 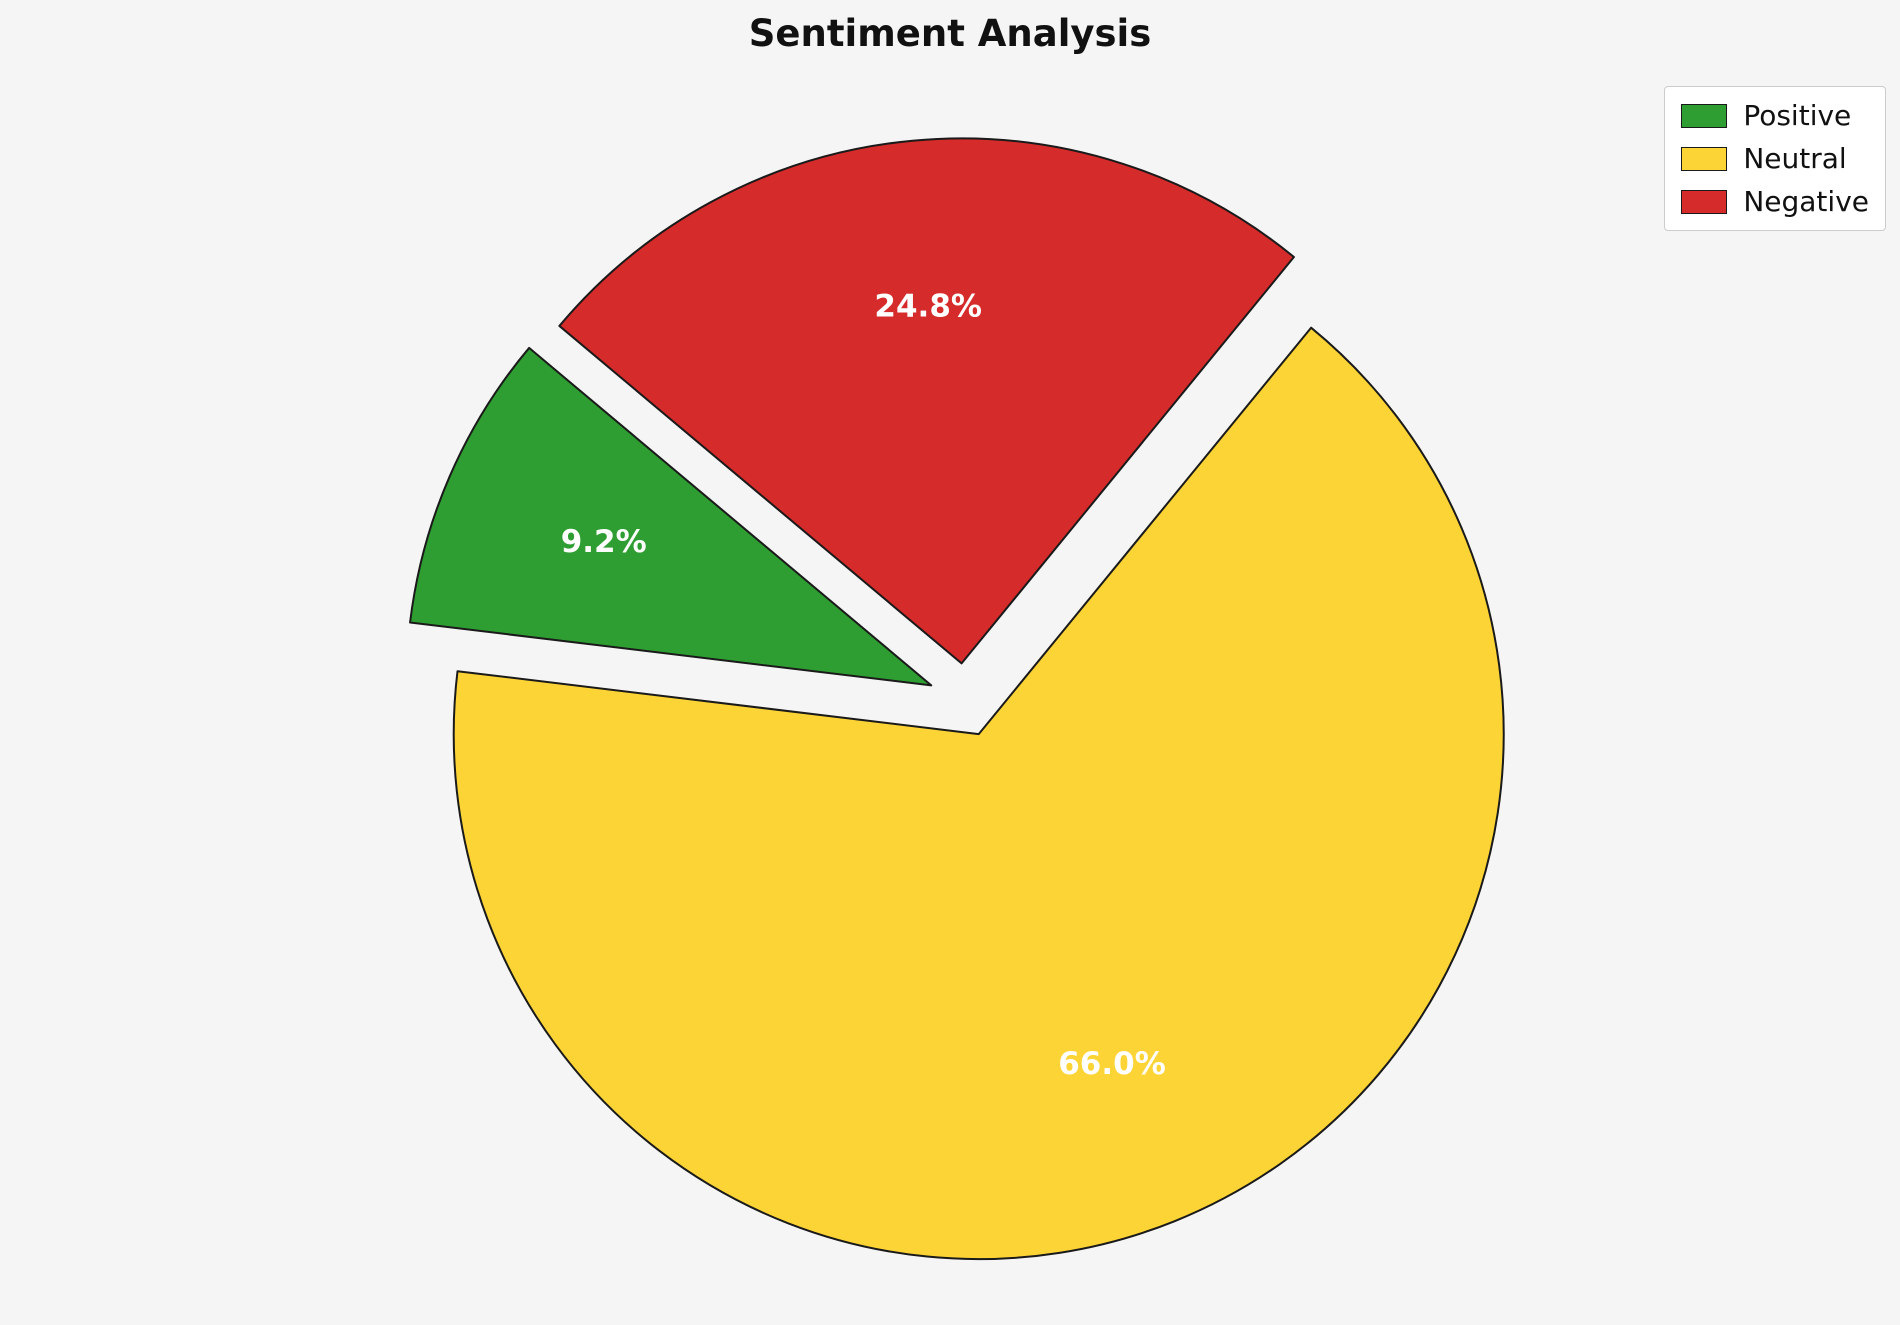 I want to click on legend-item-positive: Positive, so click(x=1775, y=115).